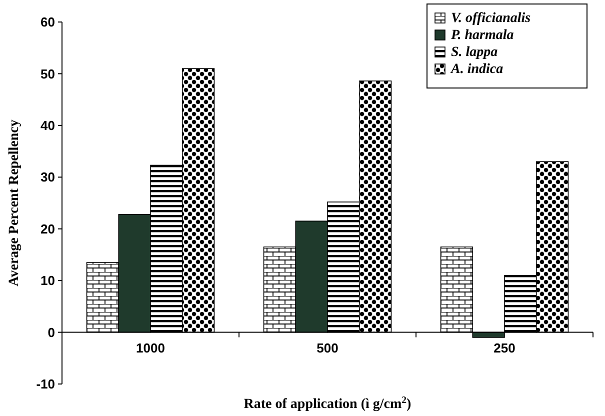 The width and height of the screenshot is (605, 416). I want to click on x-tick-label: 1000, so click(150, 348).